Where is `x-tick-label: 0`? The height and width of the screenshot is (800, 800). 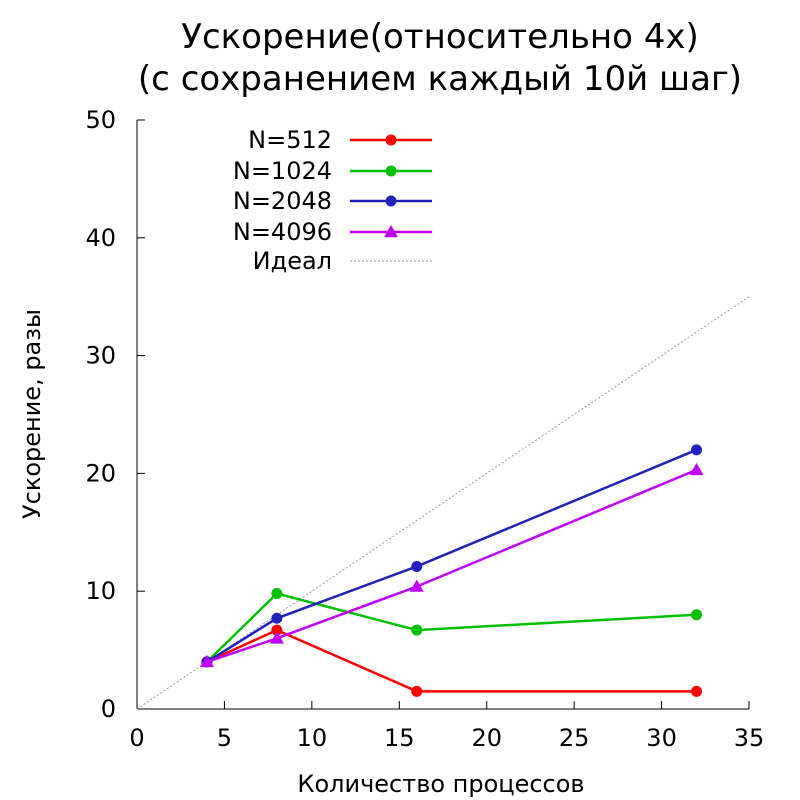 x-tick-label: 0 is located at coordinates (136, 738).